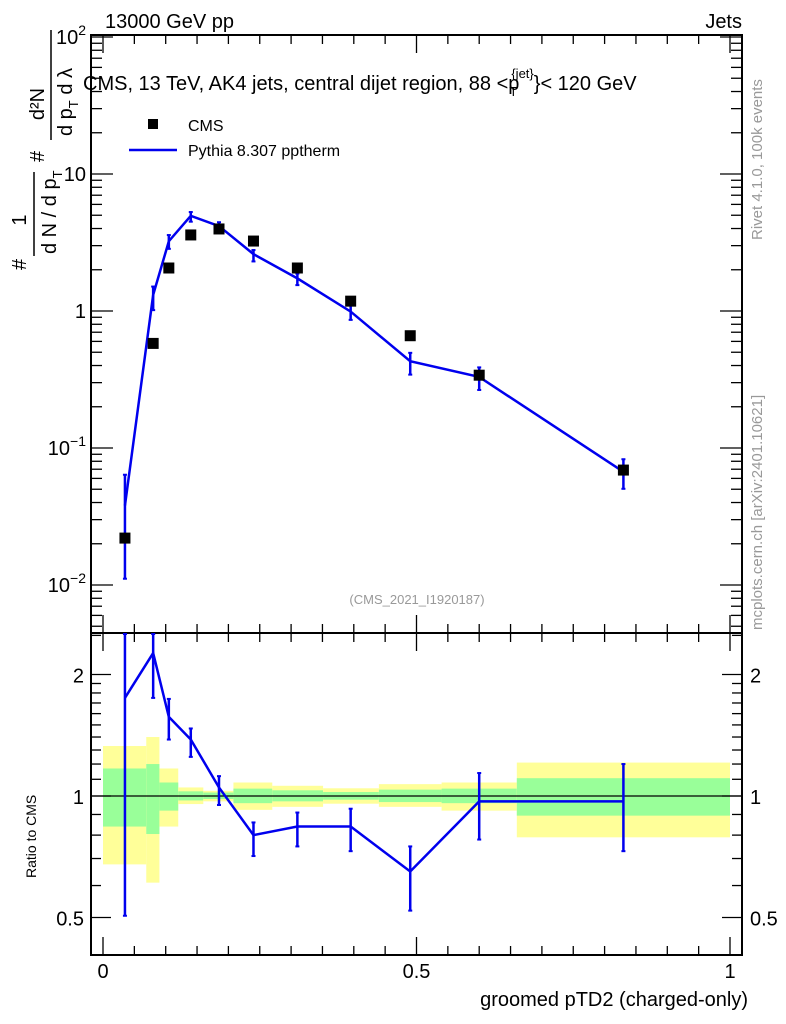 This screenshot has height=1024, width=786. Describe the element at coordinates (723, 22) in the screenshot. I see `header-right: Jets` at that location.